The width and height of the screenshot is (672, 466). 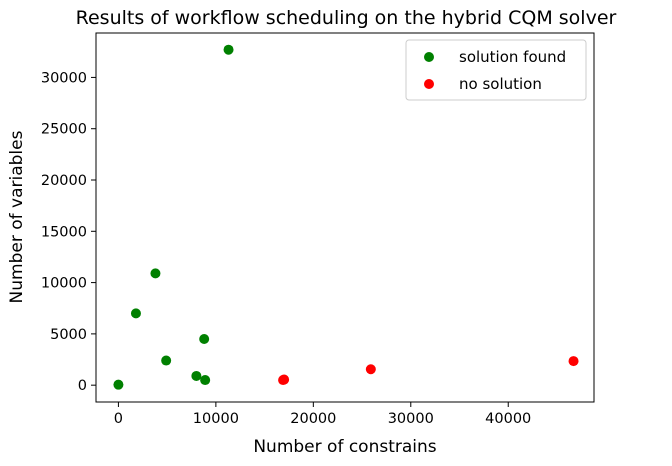 I want to click on y-tick-label: 30000, so click(x=64, y=78).